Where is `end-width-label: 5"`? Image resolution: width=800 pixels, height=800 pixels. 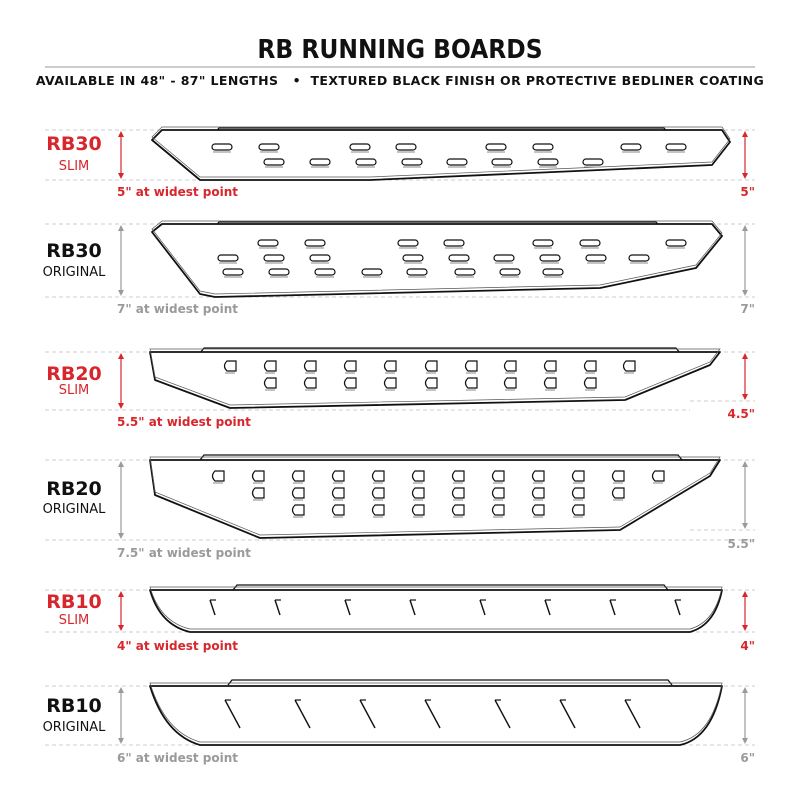 end-width-label: 5" is located at coordinates (747, 192).